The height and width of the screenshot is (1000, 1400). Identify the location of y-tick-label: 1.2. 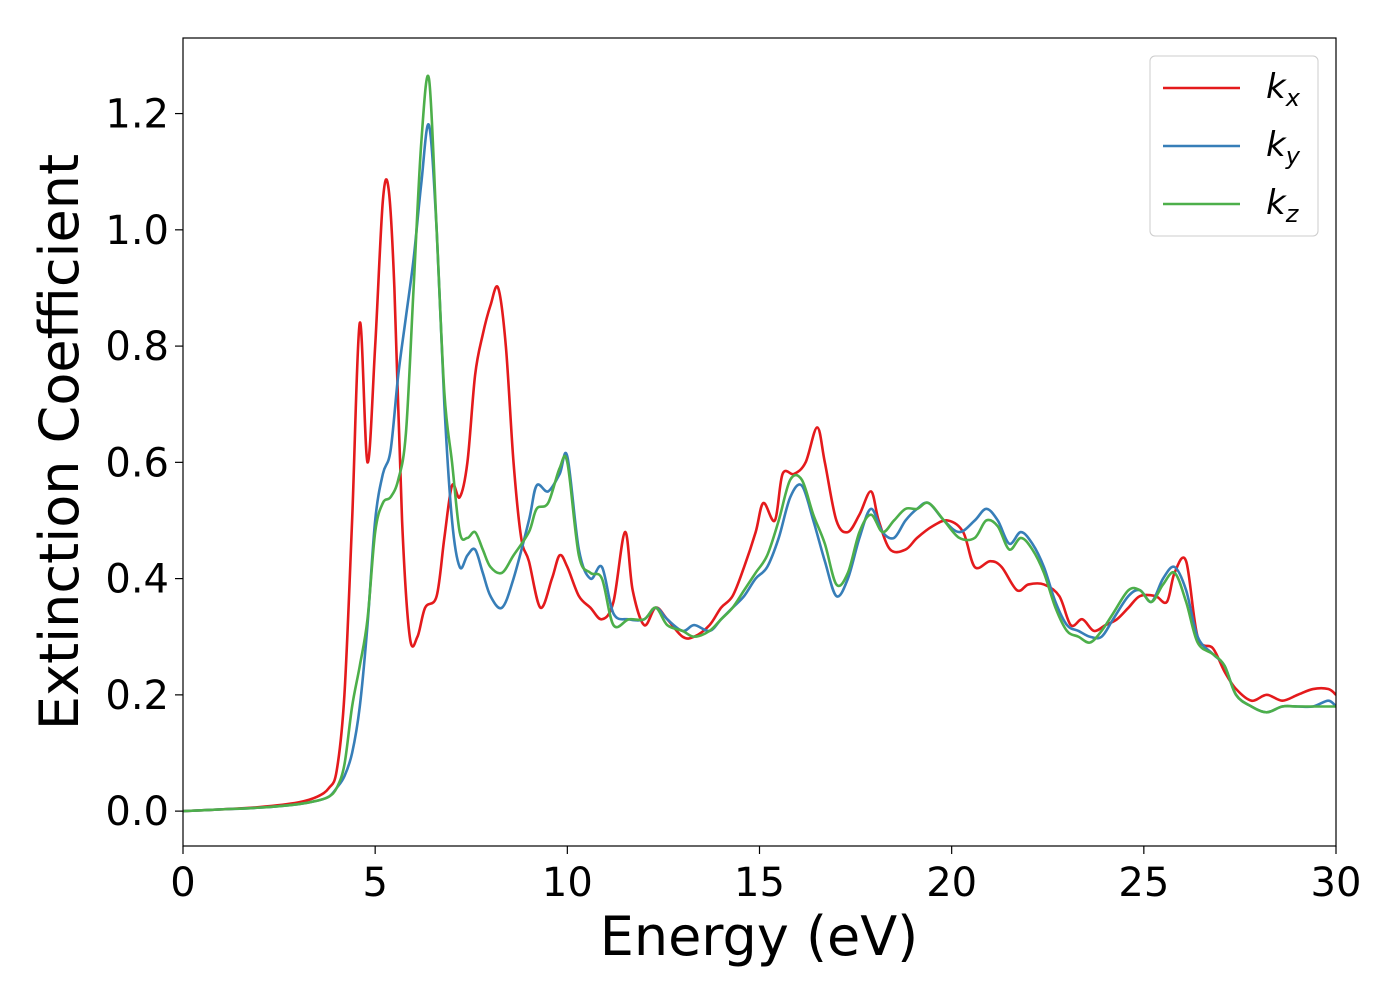
(137, 115).